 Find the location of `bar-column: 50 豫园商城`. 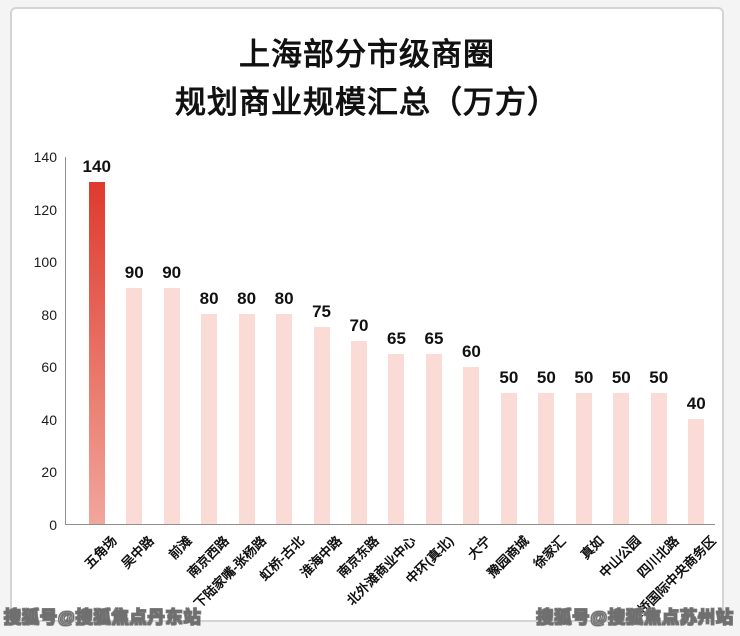

bar-column: 50 豫园商城 is located at coordinates (507, 369).